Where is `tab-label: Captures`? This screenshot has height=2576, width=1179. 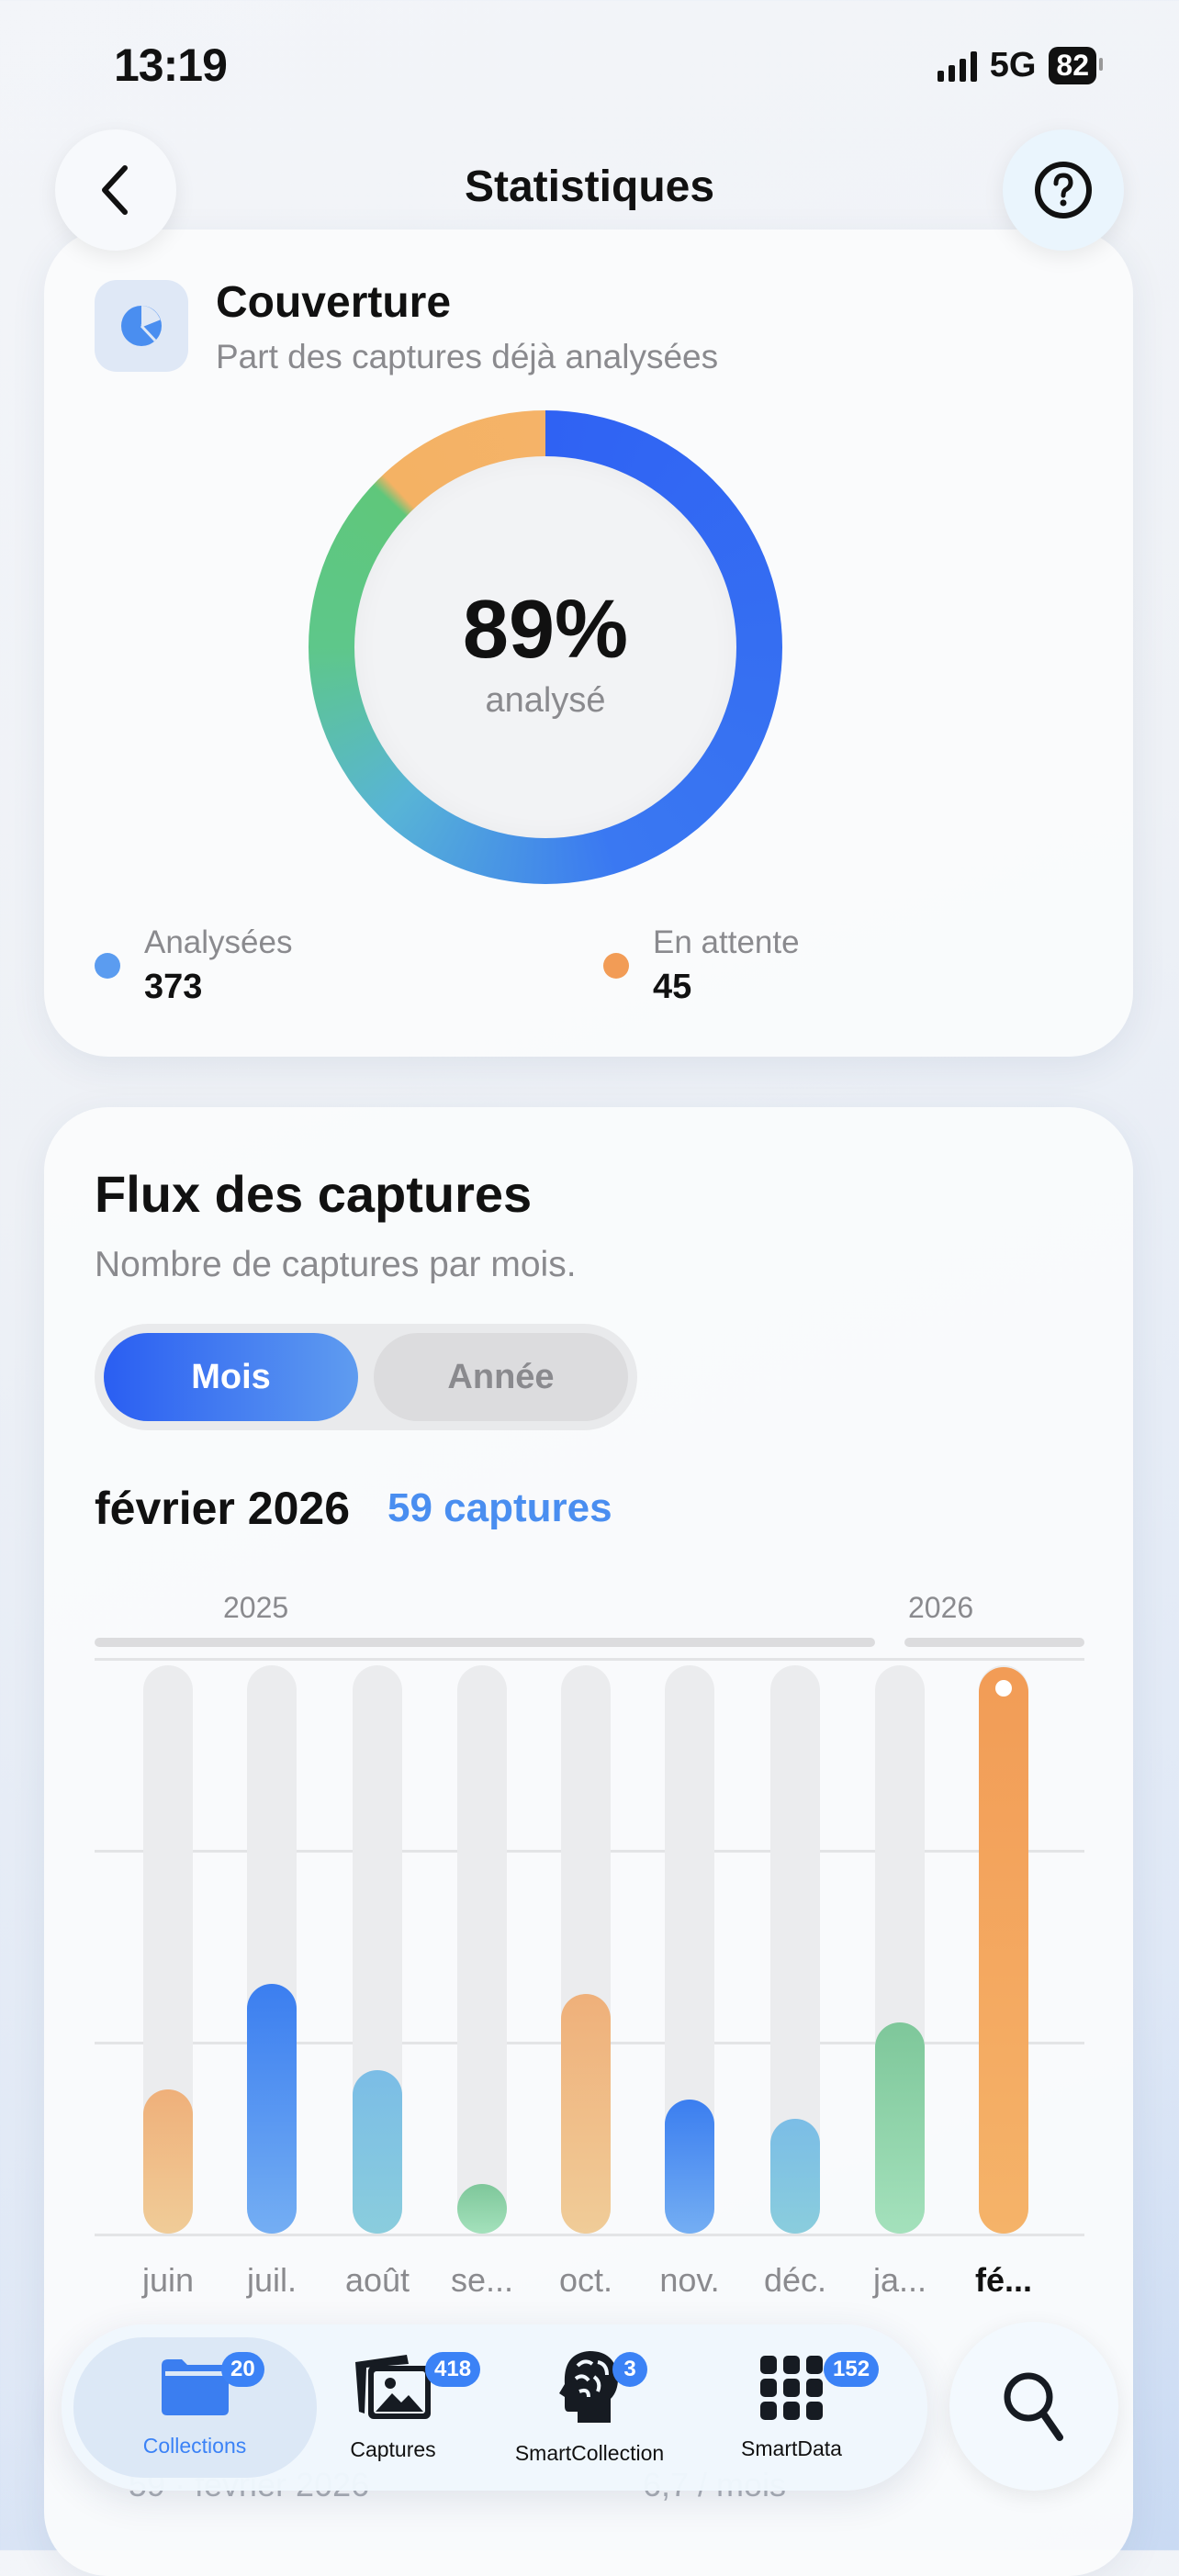 tab-label: Captures is located at coordinates (393, 2449).